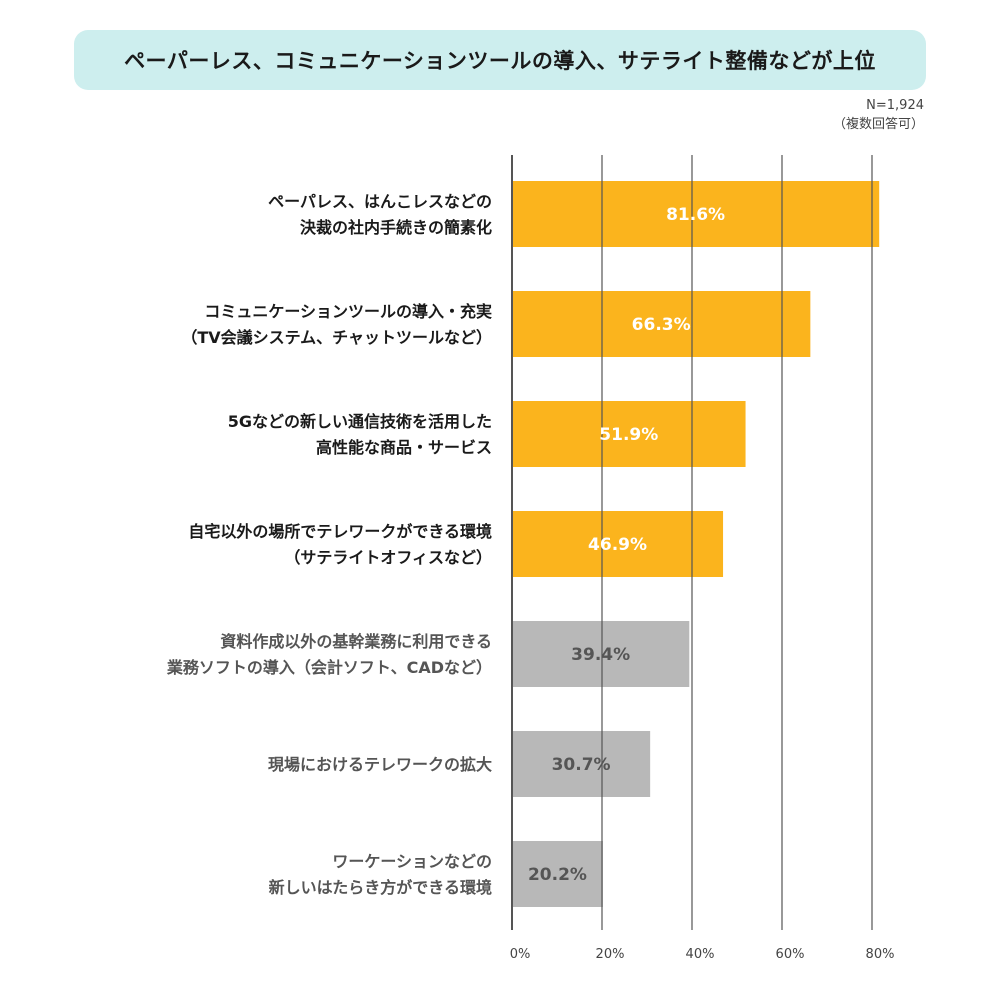 This screenshot has height=1000, width=1000. What do you see at coordinates (396, 227) in the screenshot?
I see `category-label: 決裁の社内手続きの簡素化` at bounding box center [396, 227].